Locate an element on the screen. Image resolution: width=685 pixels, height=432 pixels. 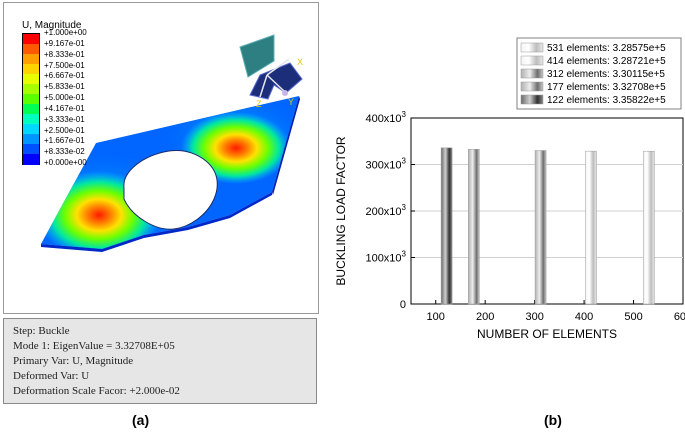
triad-axis-z is located at coordinates (263, 86).